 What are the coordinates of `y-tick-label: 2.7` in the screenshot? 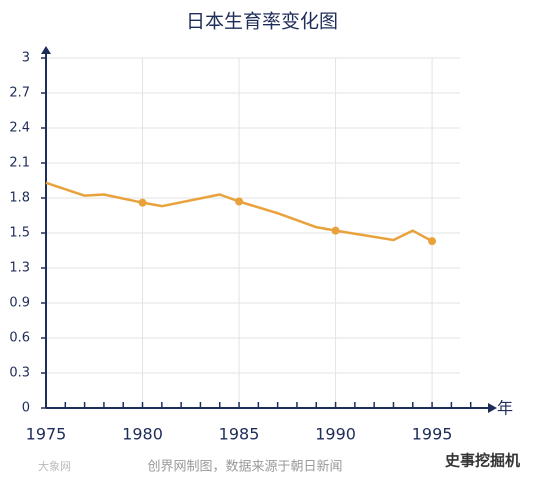 It's located at (19, 93).